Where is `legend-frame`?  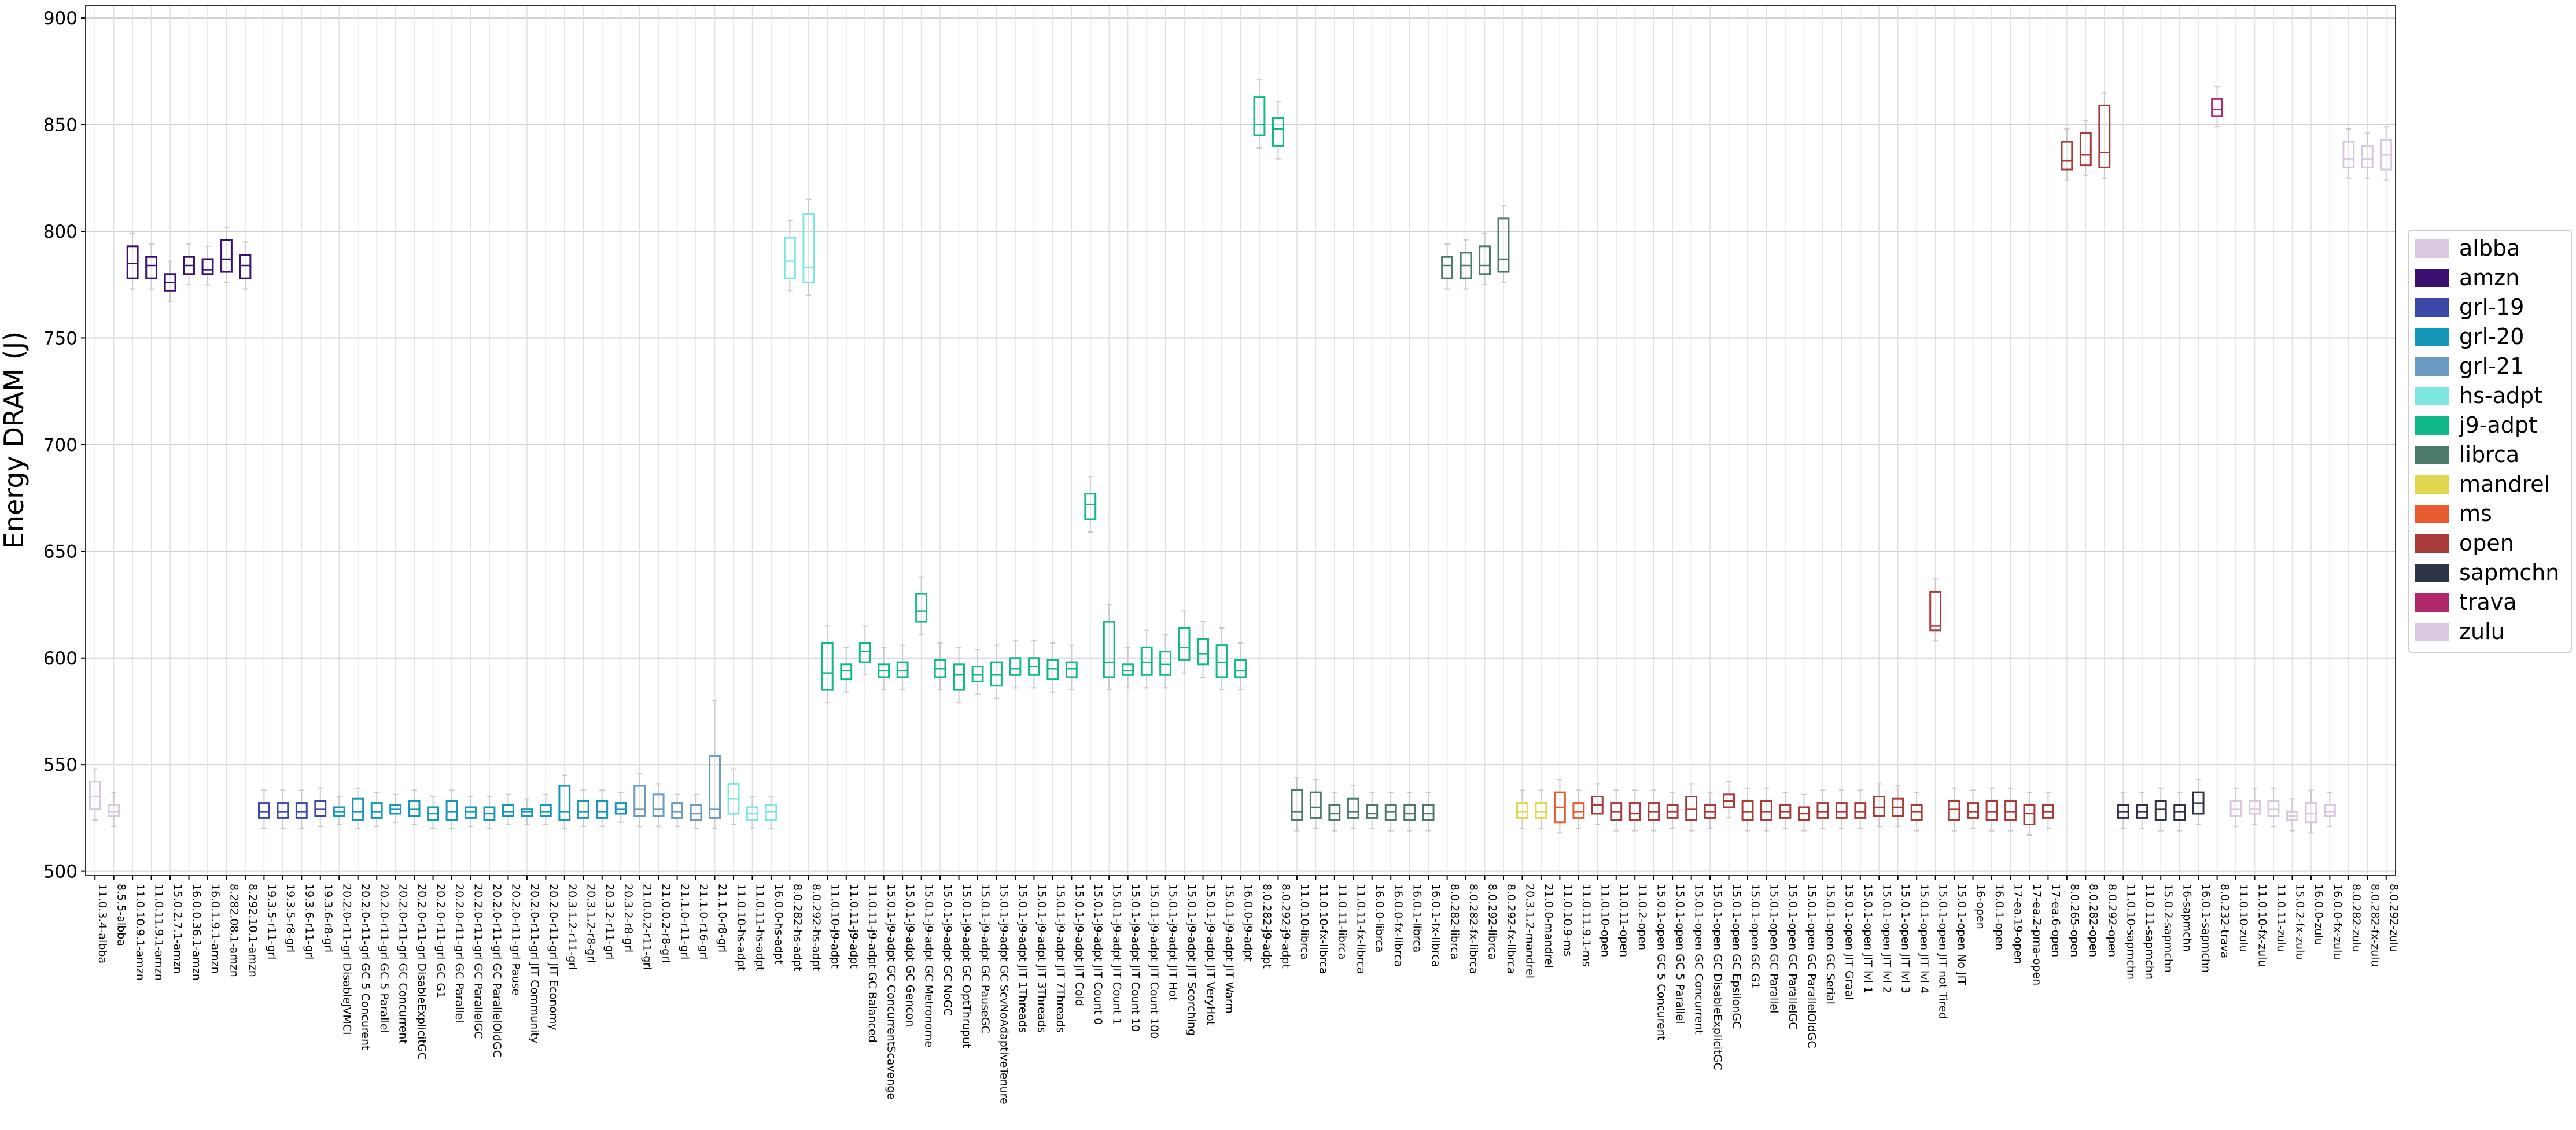
legend-frame is located at coordinates (2490, 442).